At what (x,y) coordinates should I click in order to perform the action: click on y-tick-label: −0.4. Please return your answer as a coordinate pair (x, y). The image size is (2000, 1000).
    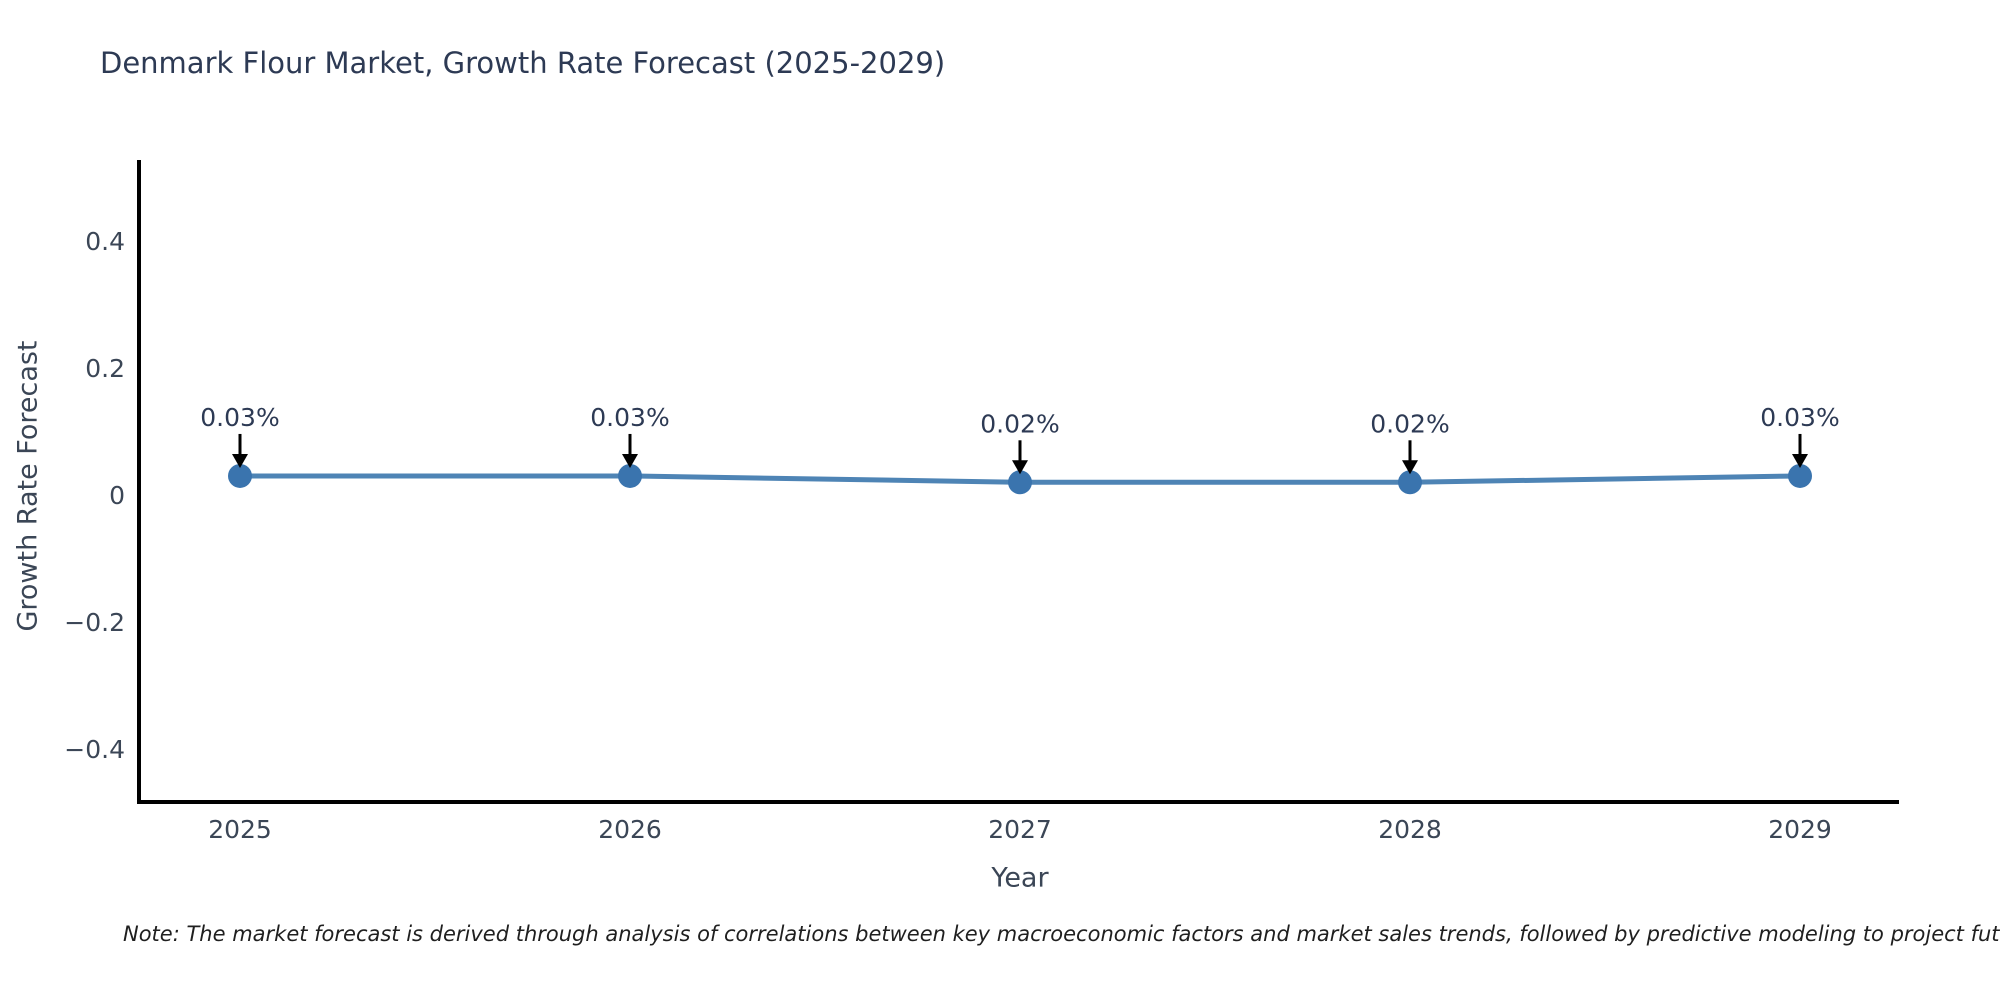
    Looking at the image, I should click on (94, 749).